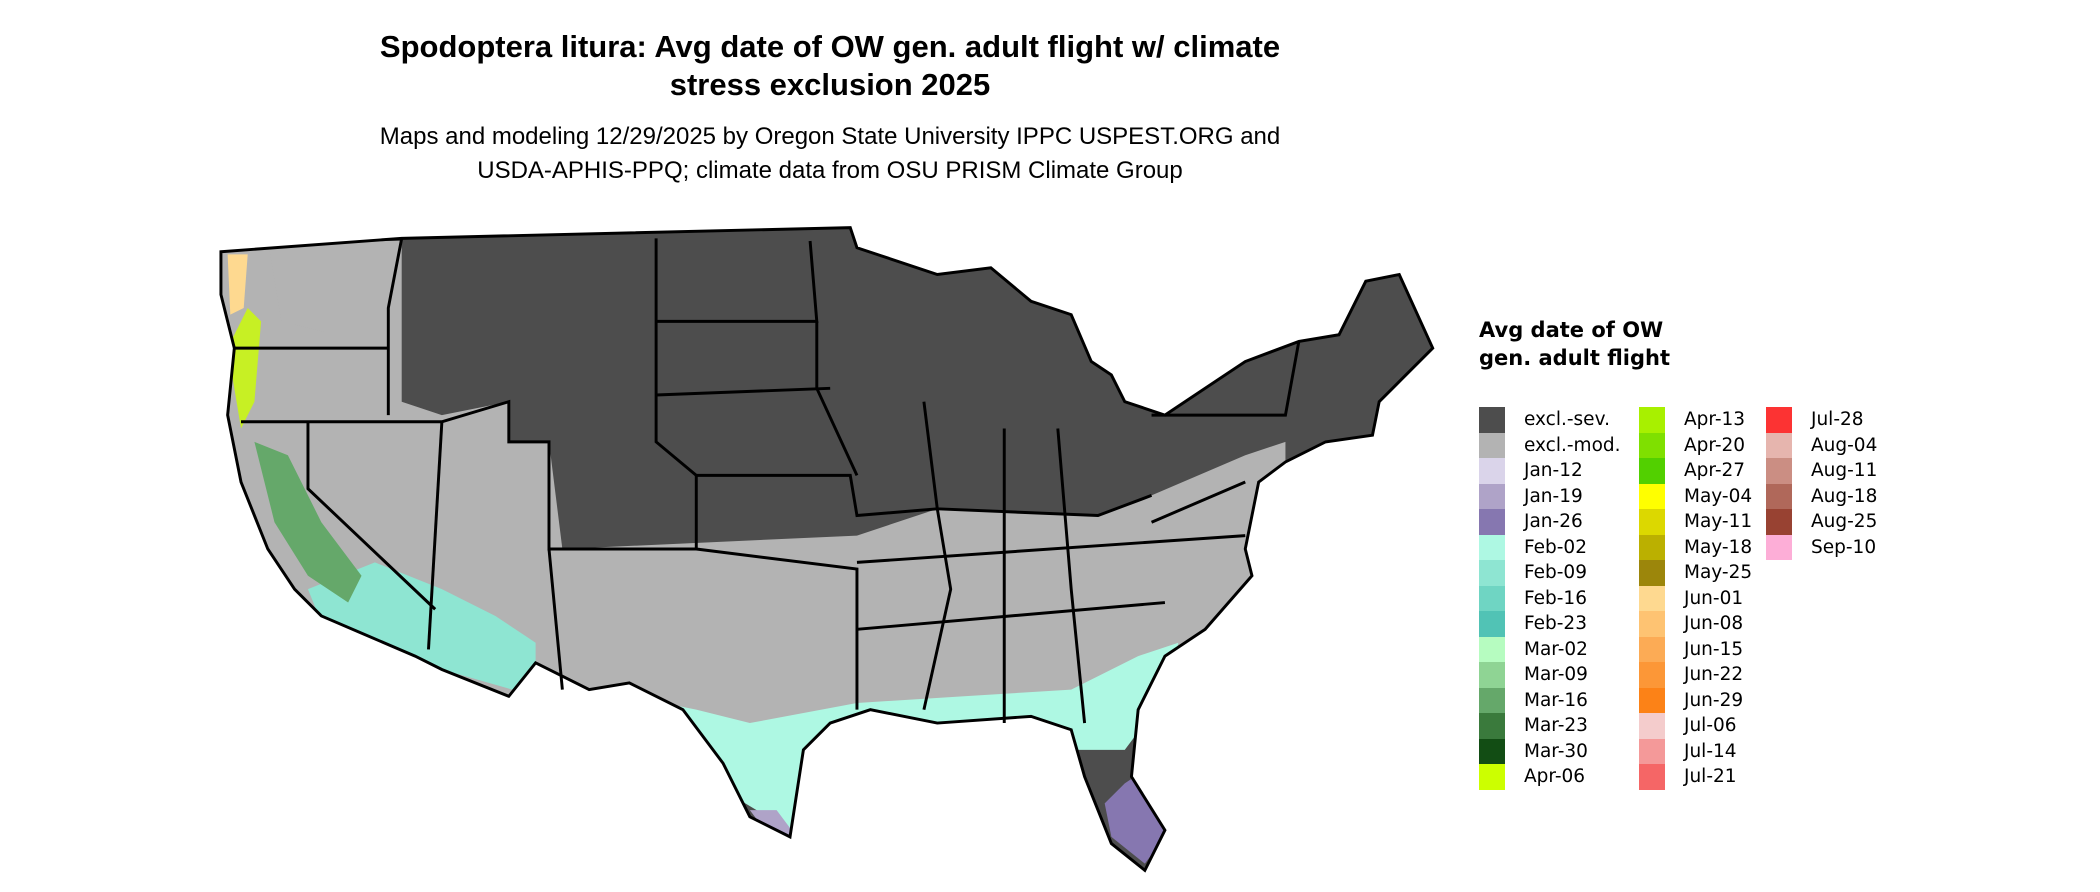 This screenshot has height=892, width=2100. I want to click on legend-item: Jun-29, so click(1695, 700).